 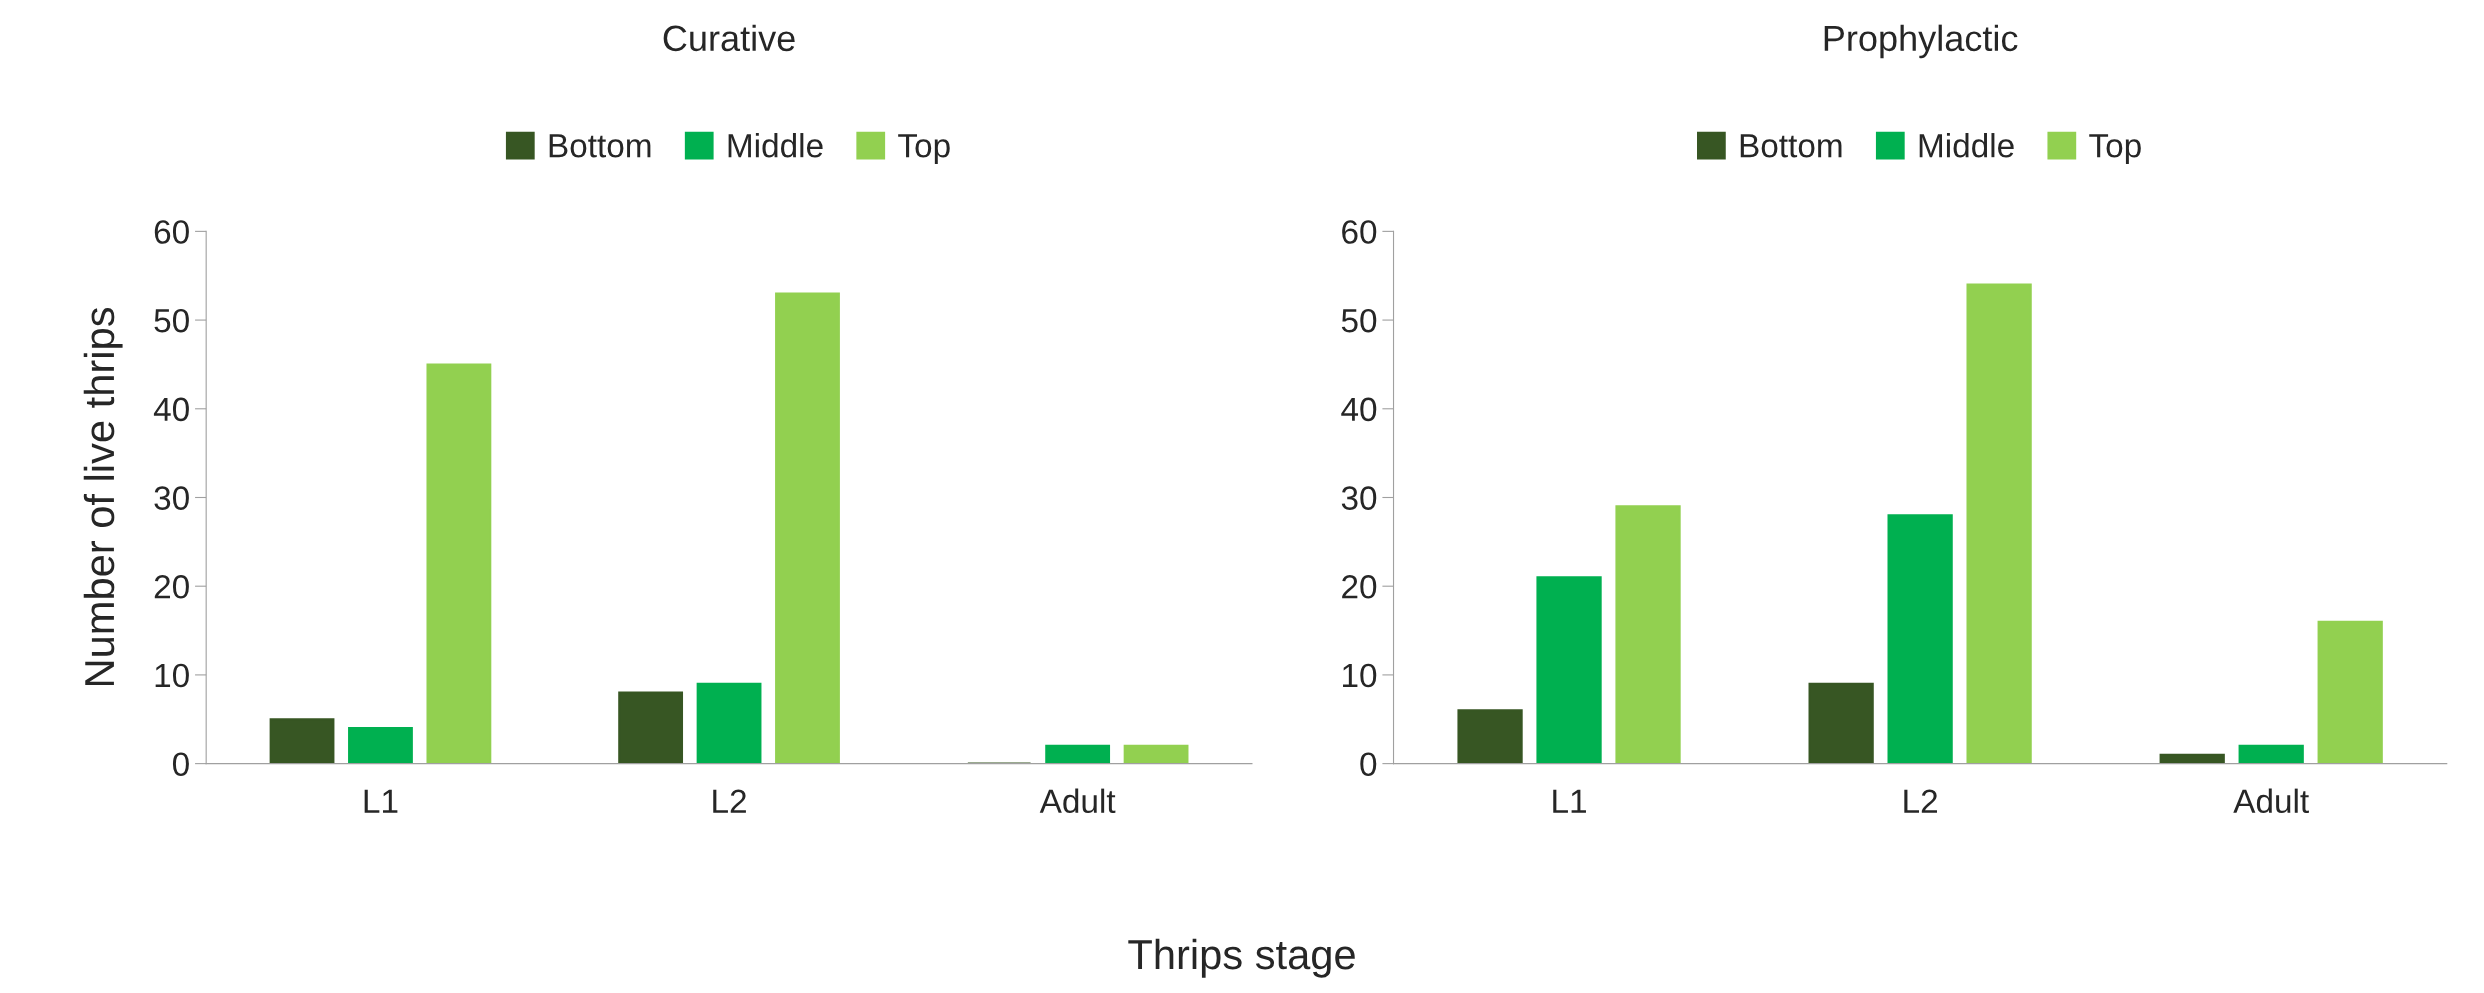 I want to click on chart-title: Prophylactic, so click(x=1921, y=41).